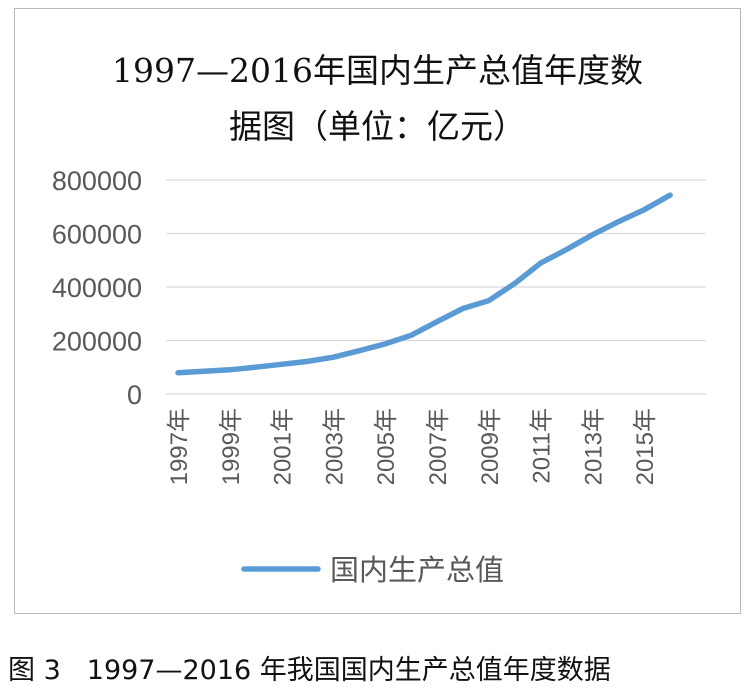 The width and height of the screenshot is (755, 689). I want to click on x-tick-label: 1999年, so click(231, 446).